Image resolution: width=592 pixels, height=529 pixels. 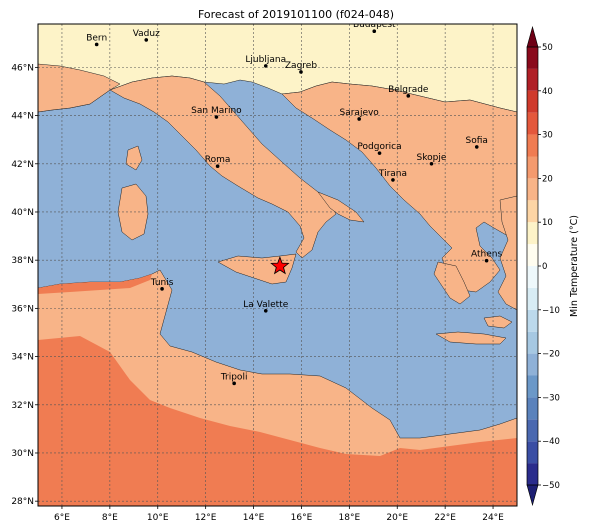 What do you see at coordinates (547, 223) in the screenshot?
I see `colorbar-tick-label: 10` at bounding box center [547, 223].